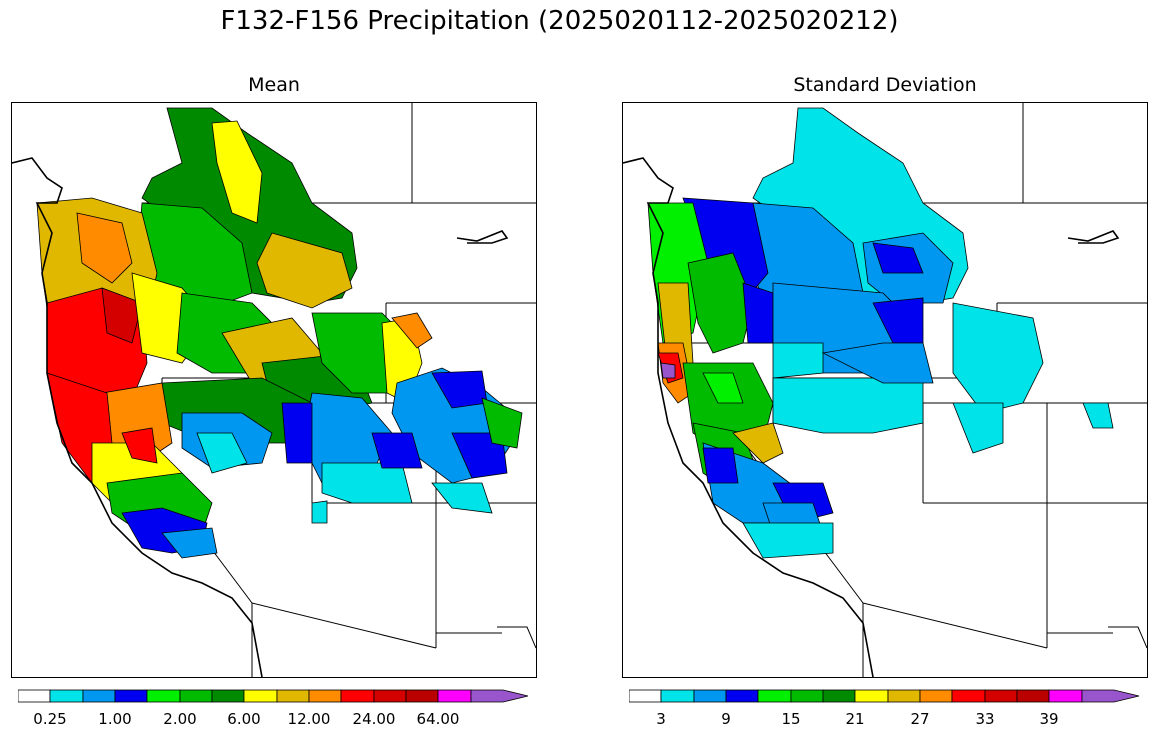 The height and width of the screenshot is (741, 1159). What do you see at coordinates (274, 85) in the screenshot?
I see `mean-panel-title: Mean` at bounding box center [274, 85].